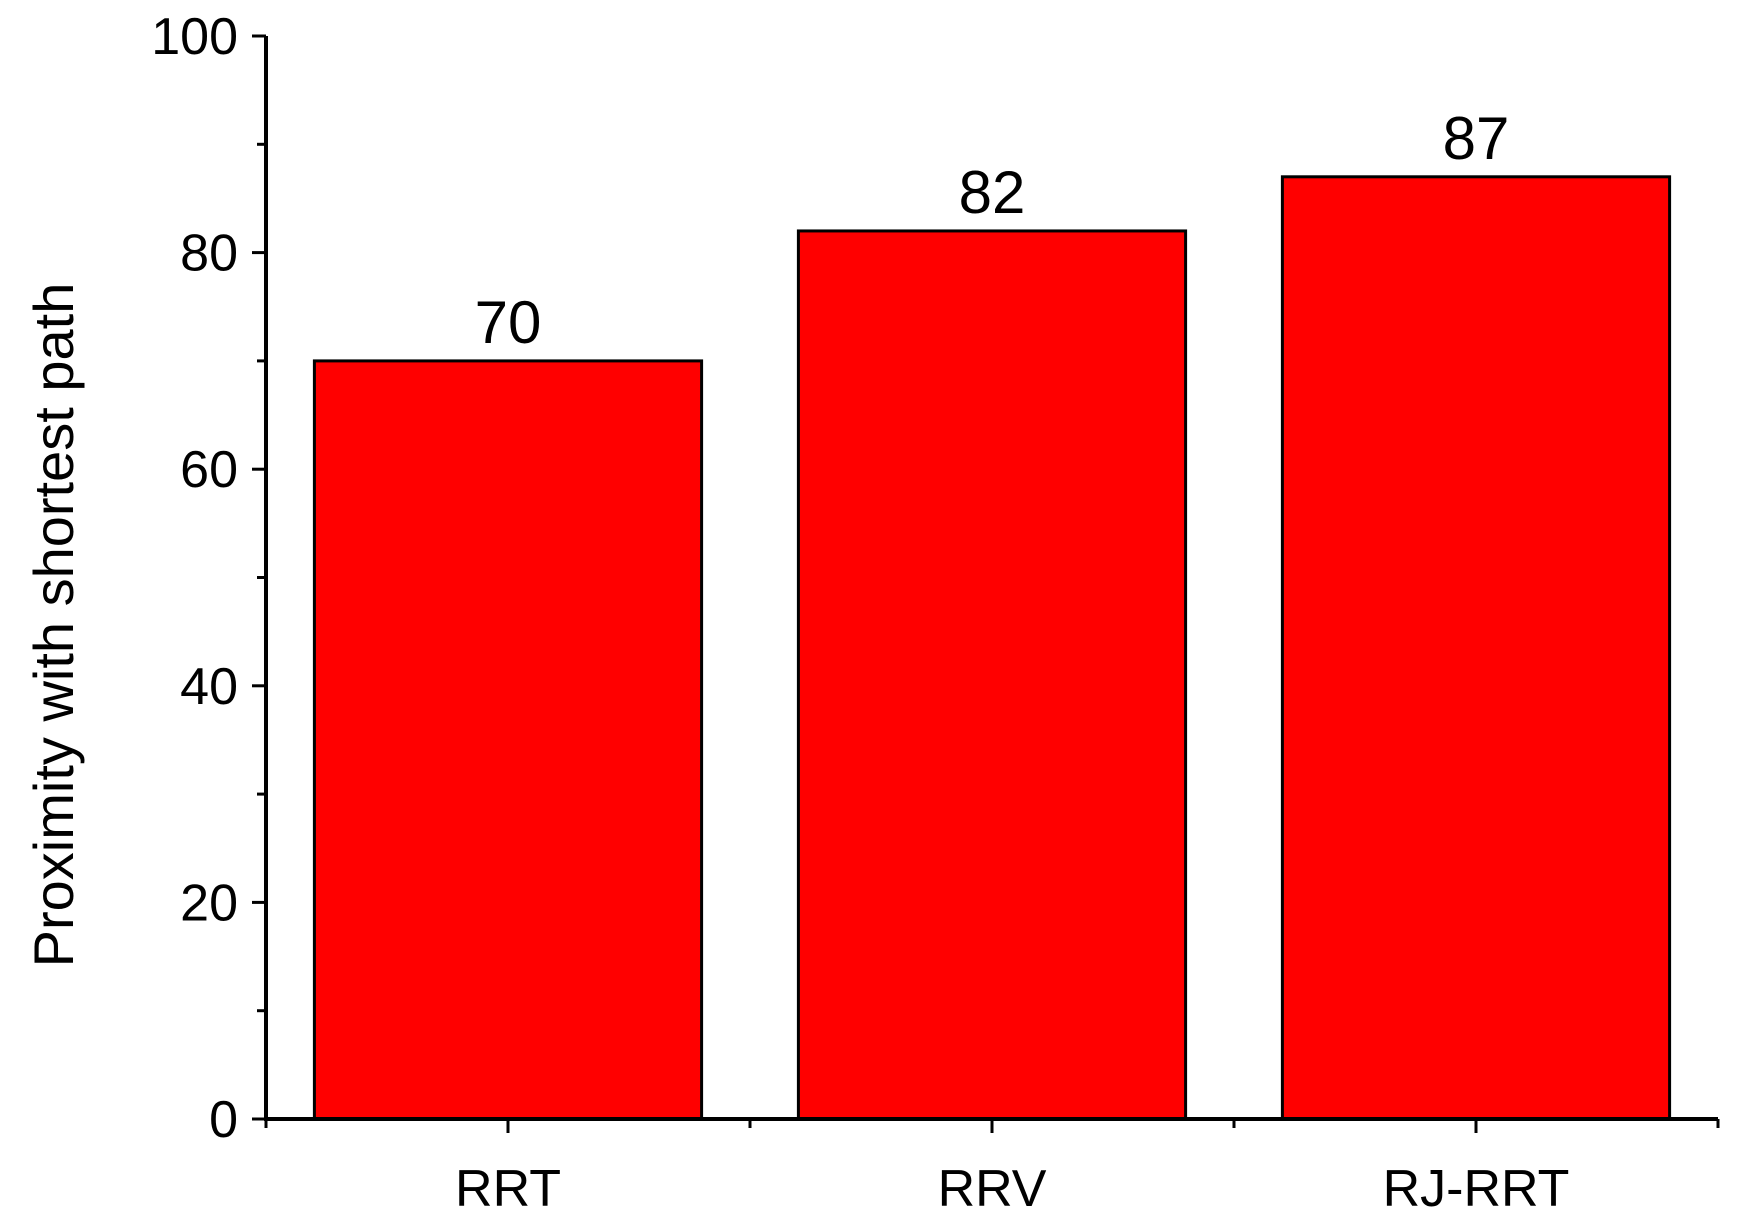 This screenshot has height=1218, width=1759. I want to click on y-tick-label-40: 40, so click(209, 687).